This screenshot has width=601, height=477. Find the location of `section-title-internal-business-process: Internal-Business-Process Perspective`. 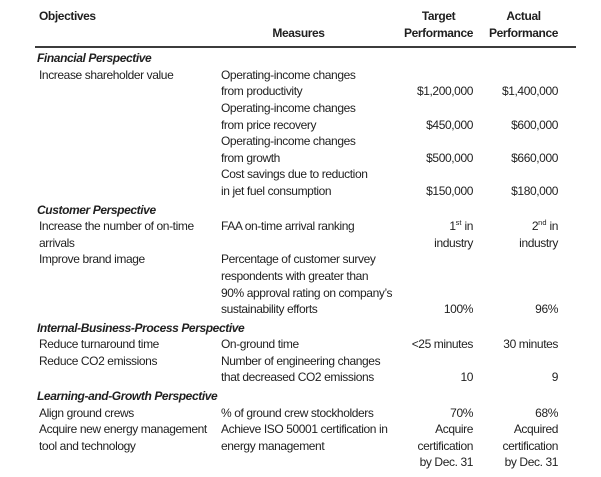

section-title-internal-business-process: Internal-Business-Process Perspective is located at coordinates (141, 327).